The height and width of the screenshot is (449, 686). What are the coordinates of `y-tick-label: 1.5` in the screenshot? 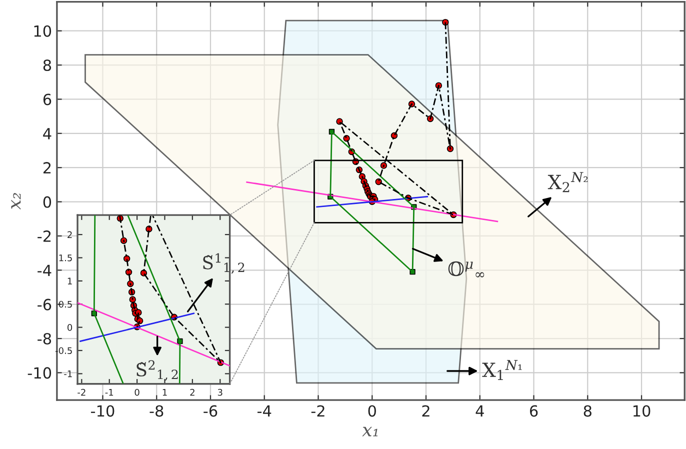 It's located at (65, 258).